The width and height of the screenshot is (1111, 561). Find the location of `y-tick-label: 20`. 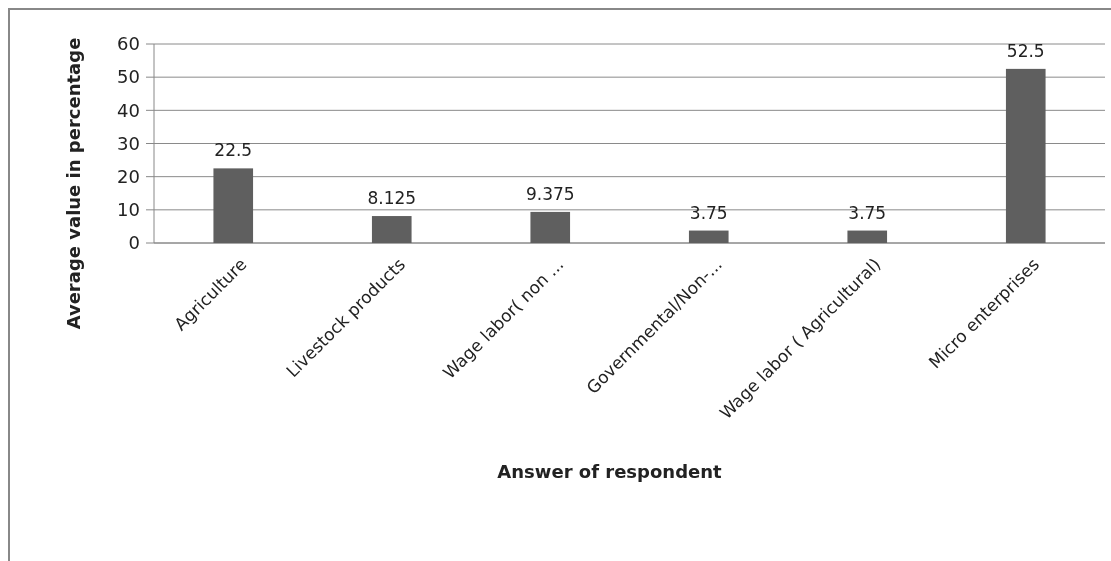

y-tick-label: 20 is located at coordinates (128, 176).